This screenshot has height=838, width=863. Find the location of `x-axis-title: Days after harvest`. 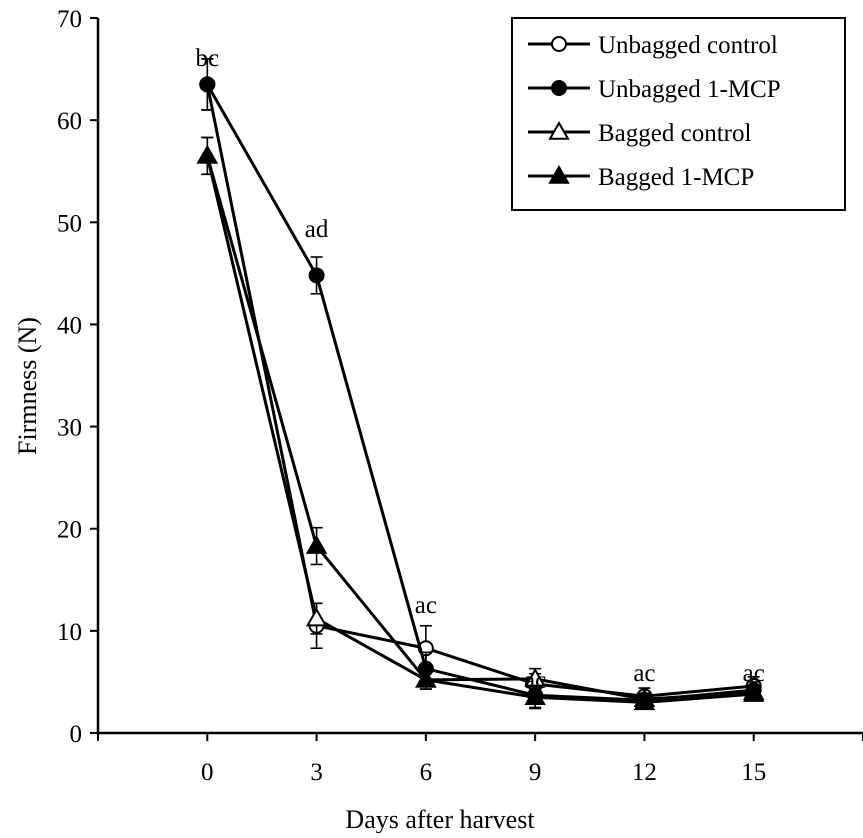

x-axis-title: Days after harvest is located at coordinates (440, 819).